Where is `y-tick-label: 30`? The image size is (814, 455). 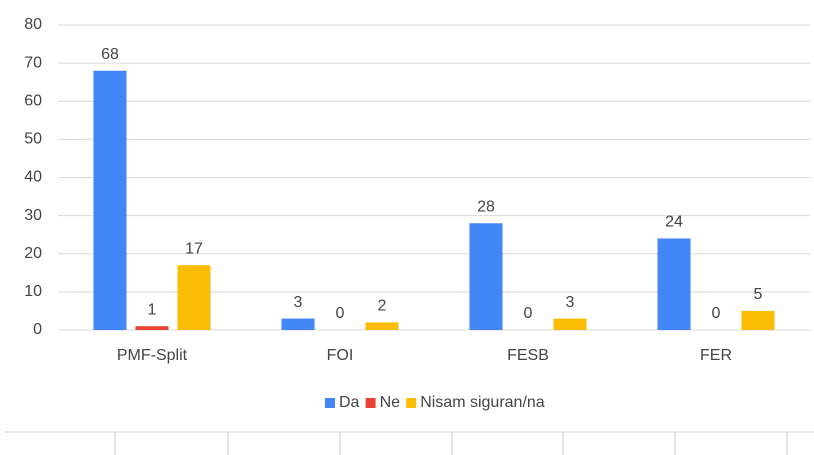 y-tick-label: 30 is located at coordinates (33, 215).